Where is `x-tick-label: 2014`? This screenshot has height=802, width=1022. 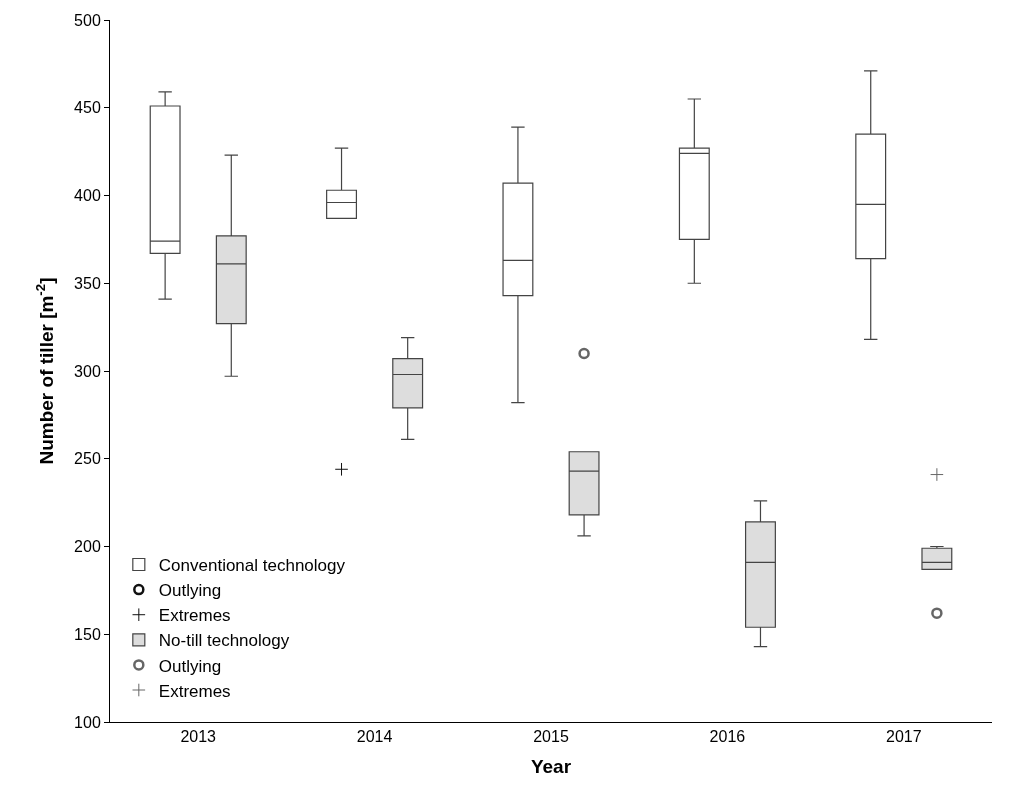
x-tick-label: 2014 is located at coordinates (374, 737).